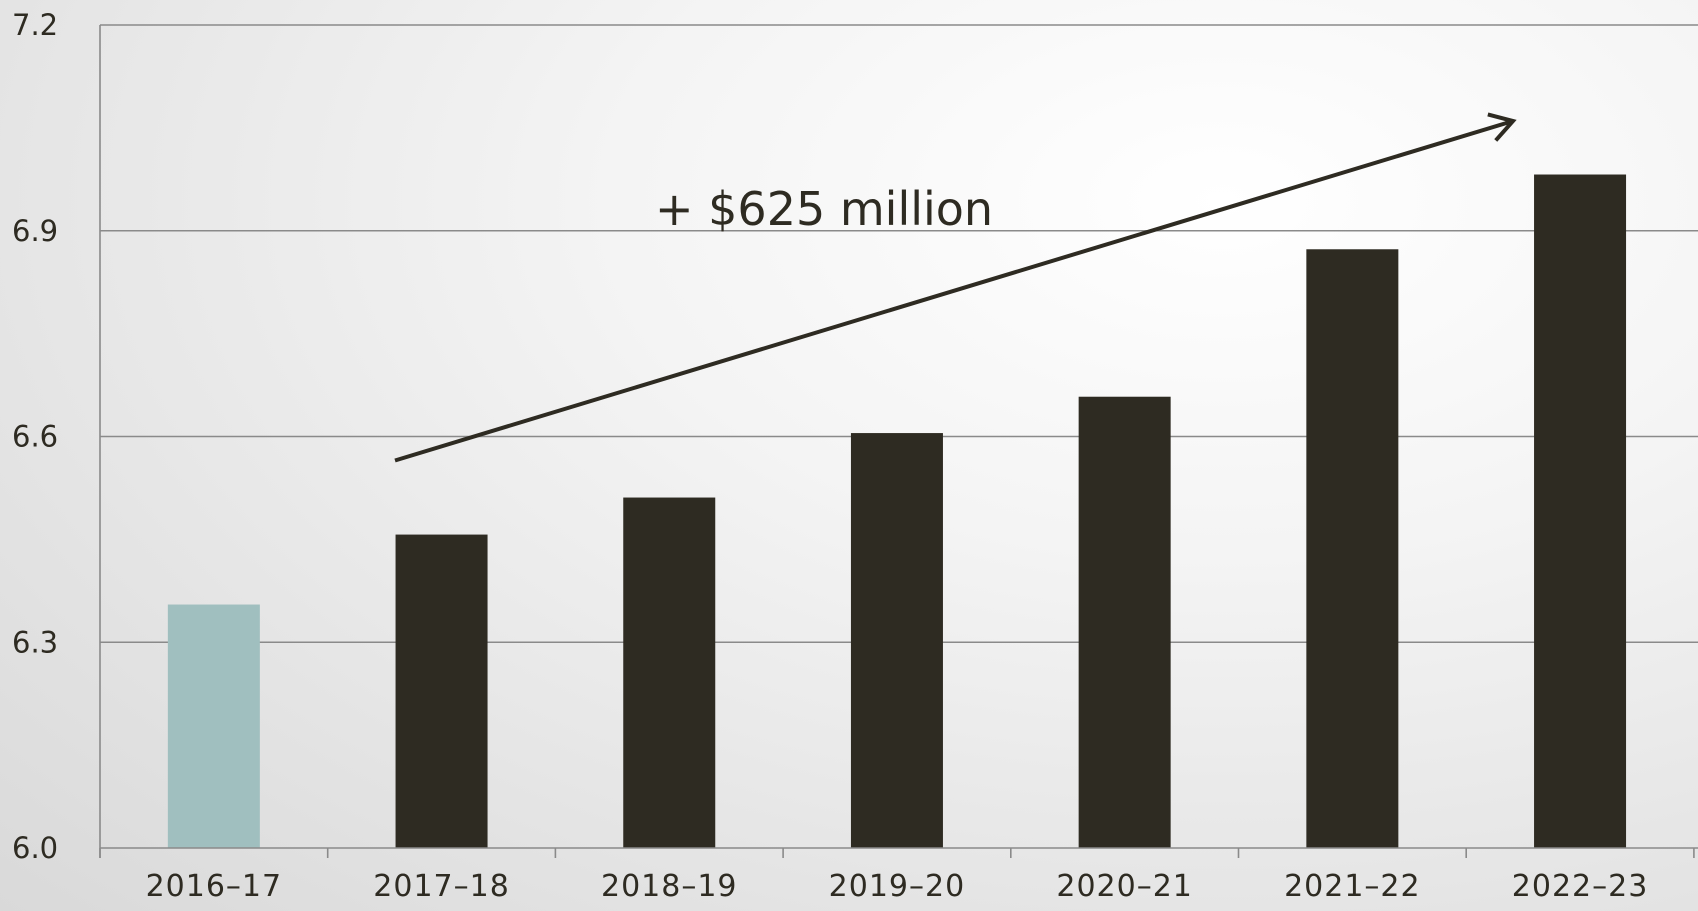 This screenshot has height=911, width=1698. I want to click on annotation-label: + $625 million, so click(824, 209).